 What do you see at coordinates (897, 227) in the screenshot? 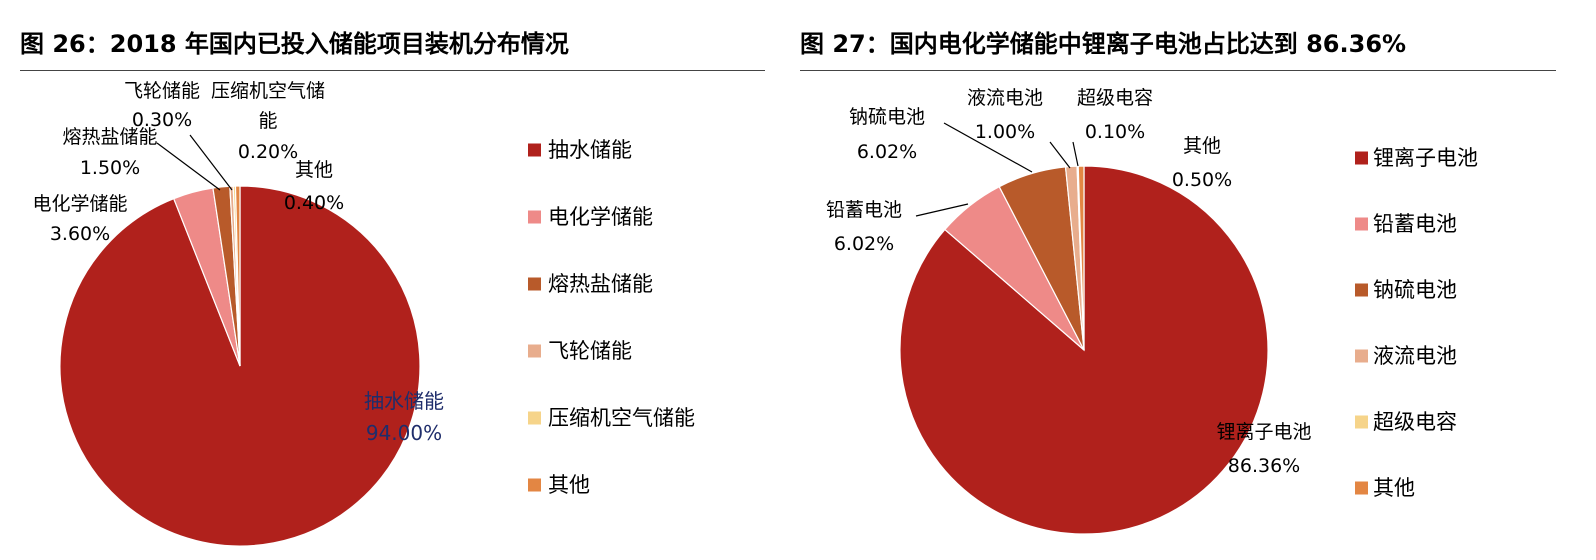
I see `pie-label-2: 铅蓄电池 6.02%` at bounding box center [897, 227].